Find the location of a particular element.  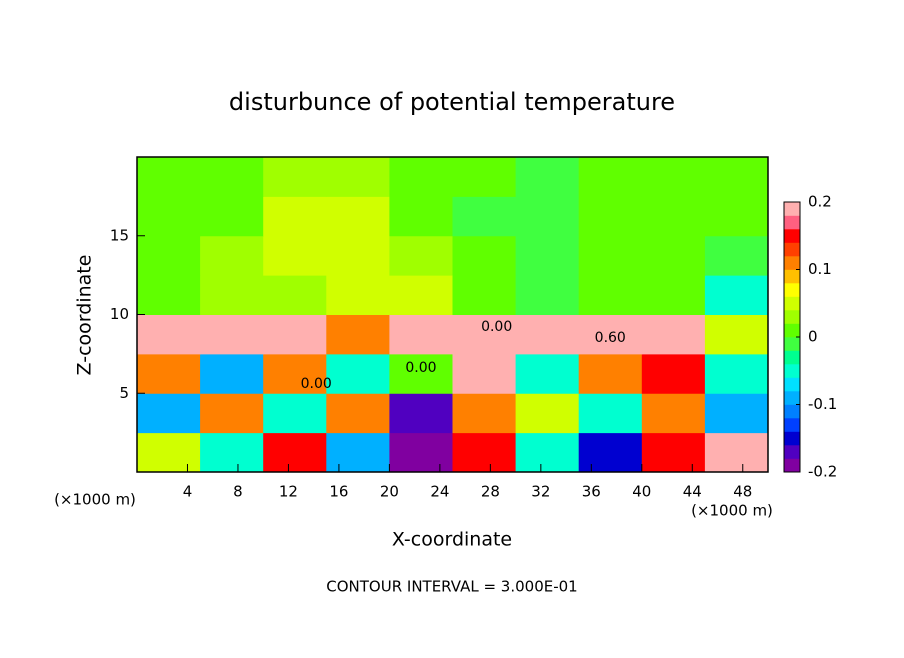

x-tick-label: 40 is located at coordinates (641, 492).